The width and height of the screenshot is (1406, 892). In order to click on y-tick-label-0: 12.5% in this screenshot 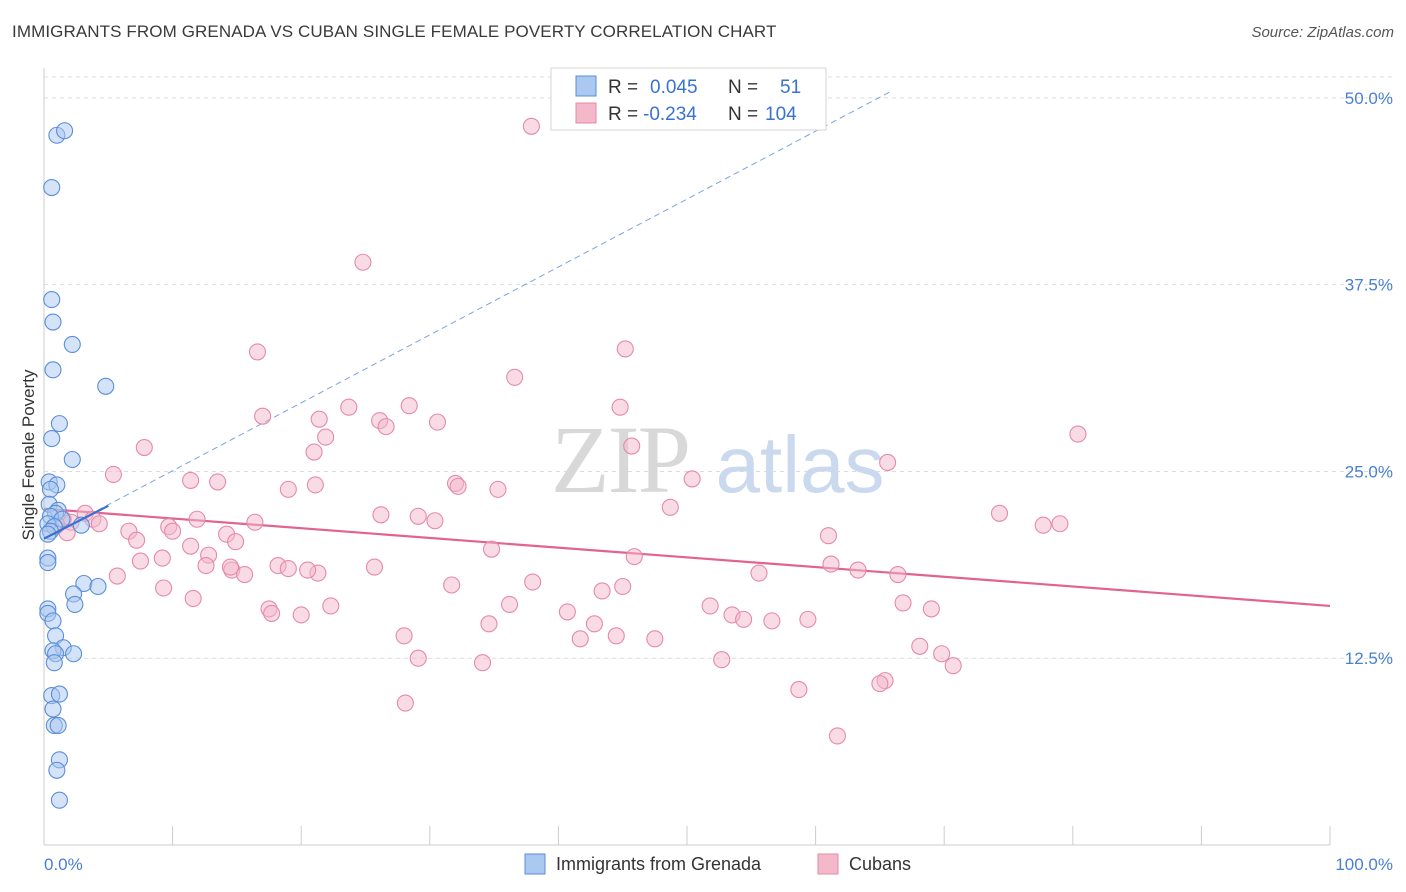, I will do `click(1369, 658)`.